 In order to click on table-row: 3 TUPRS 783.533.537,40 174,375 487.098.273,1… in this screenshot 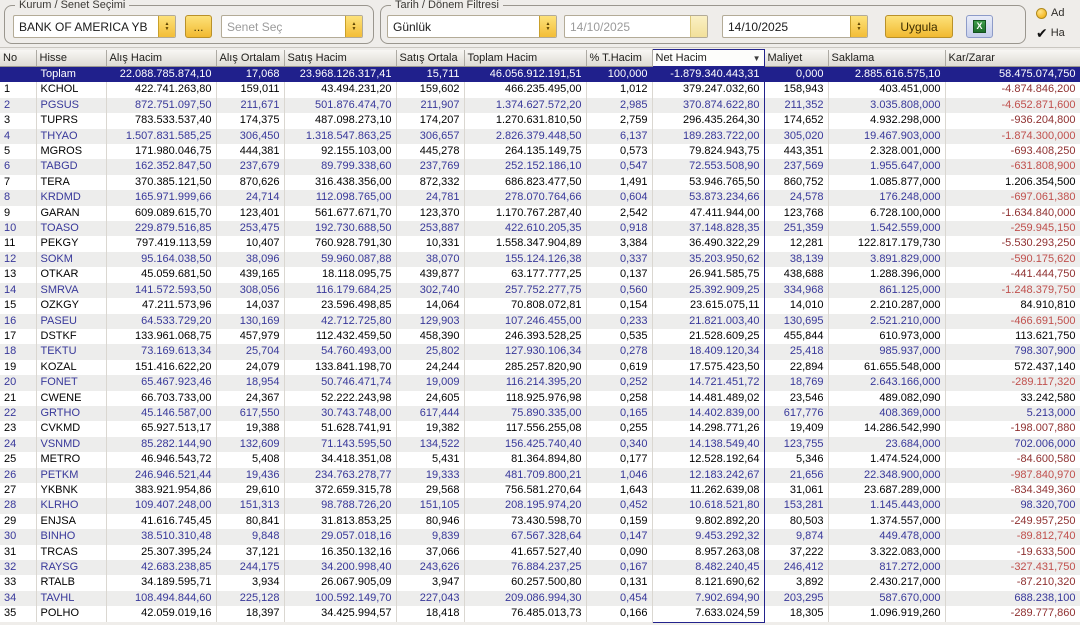, I will do `click(540, 121)`.